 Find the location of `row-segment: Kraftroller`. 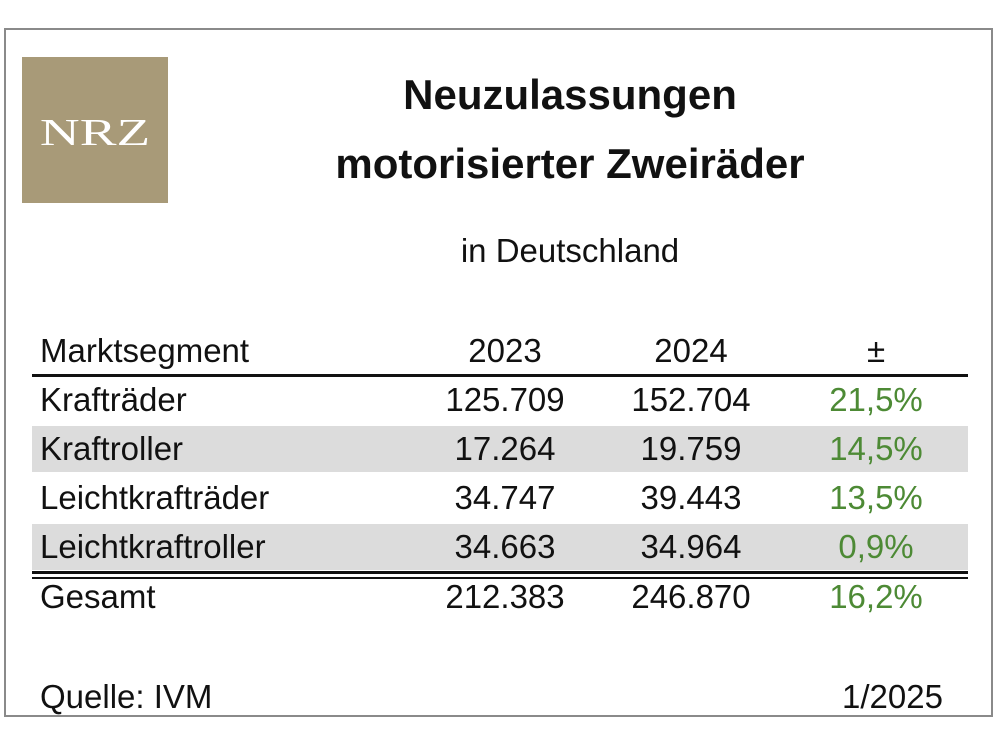

row-segment: Kraftroller is located at coordinates (112, 448).